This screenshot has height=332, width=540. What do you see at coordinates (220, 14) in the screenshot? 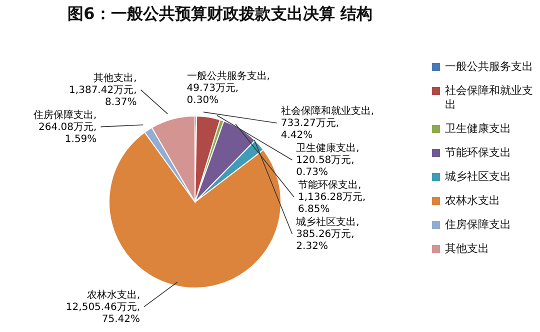
I see `chart-title: 图6：一般公共预算财政拨款支出决算 结构` at bounding box center [220, 14].